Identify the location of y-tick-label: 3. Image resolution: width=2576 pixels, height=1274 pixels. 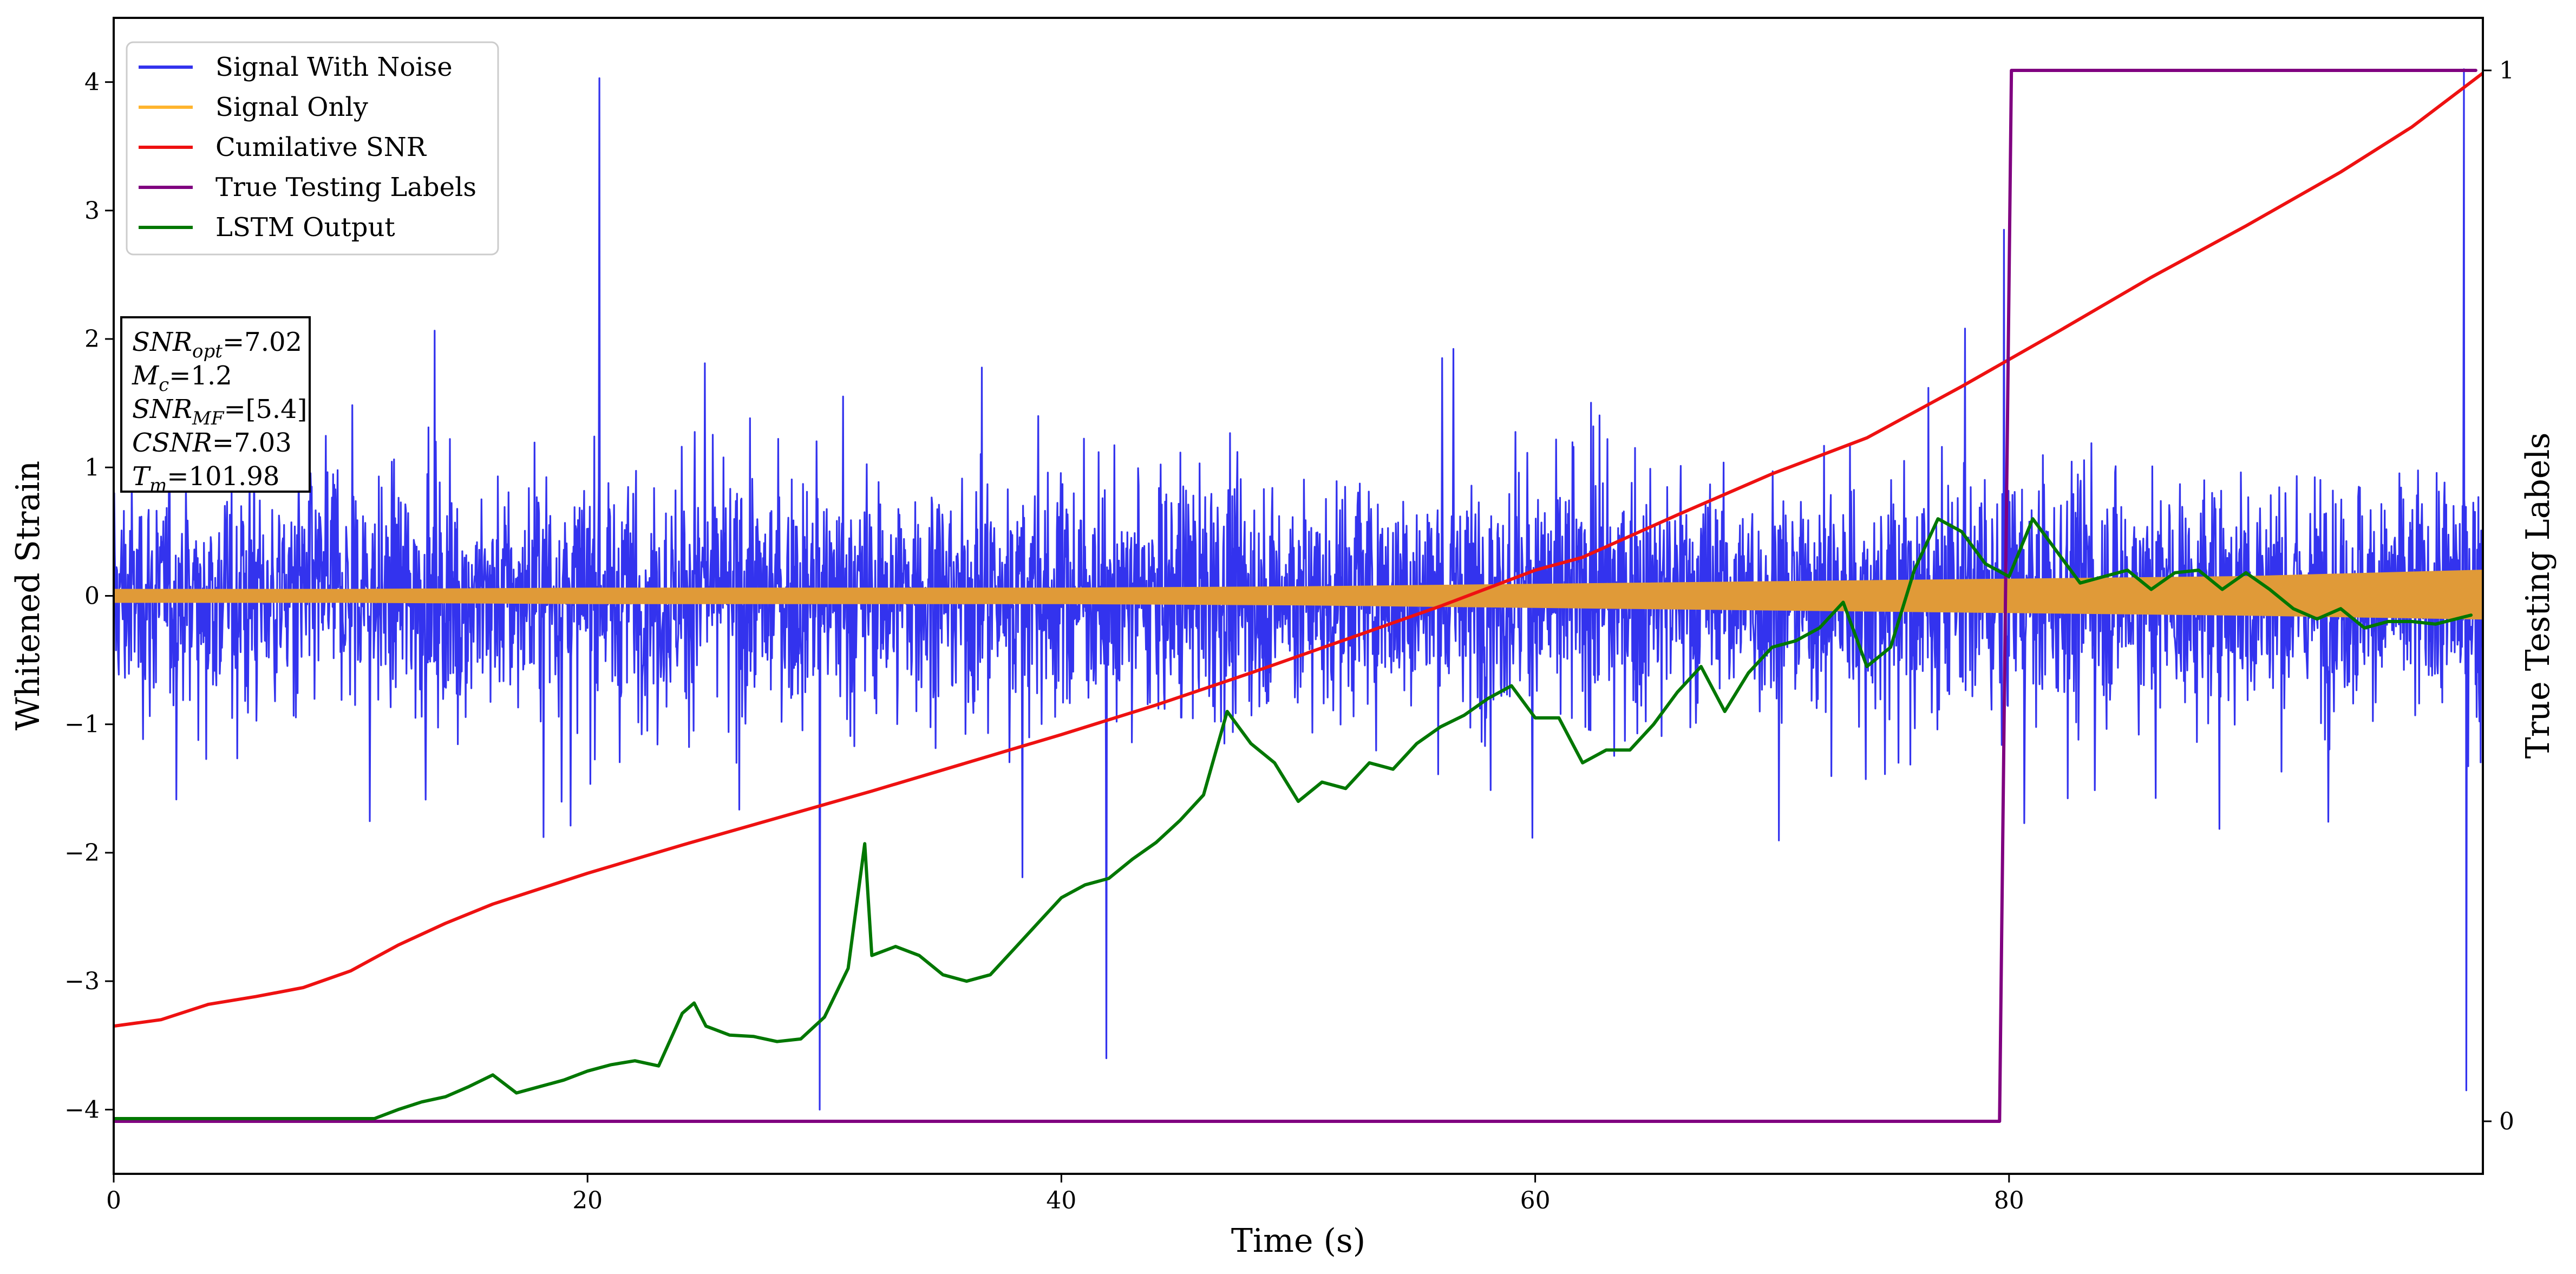
(92, 211).